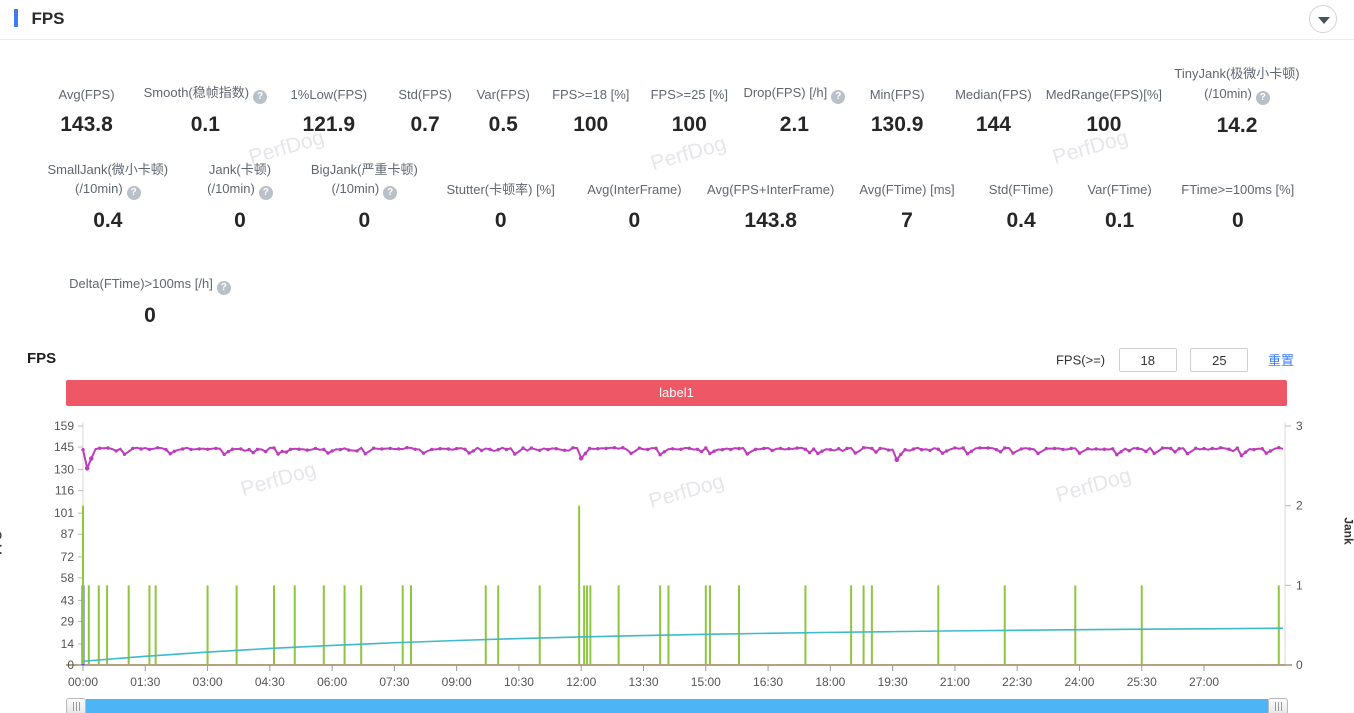 This screenshot has width=1354, height=713. What do you see at coordinates (1299, 426) in the screenshot?
I see `svg-text: 3` at bounding box center [1299, 426].